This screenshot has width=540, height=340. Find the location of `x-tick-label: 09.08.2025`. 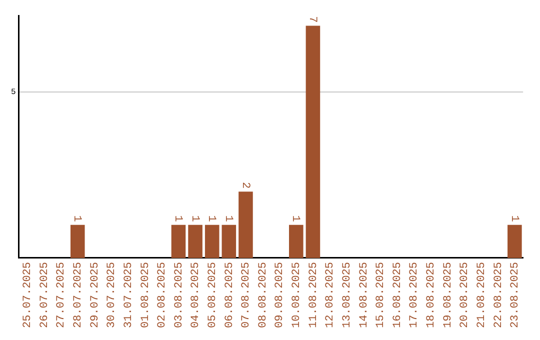

x-tick-label: 09.08.2025 is located at coordinates (280, 295).